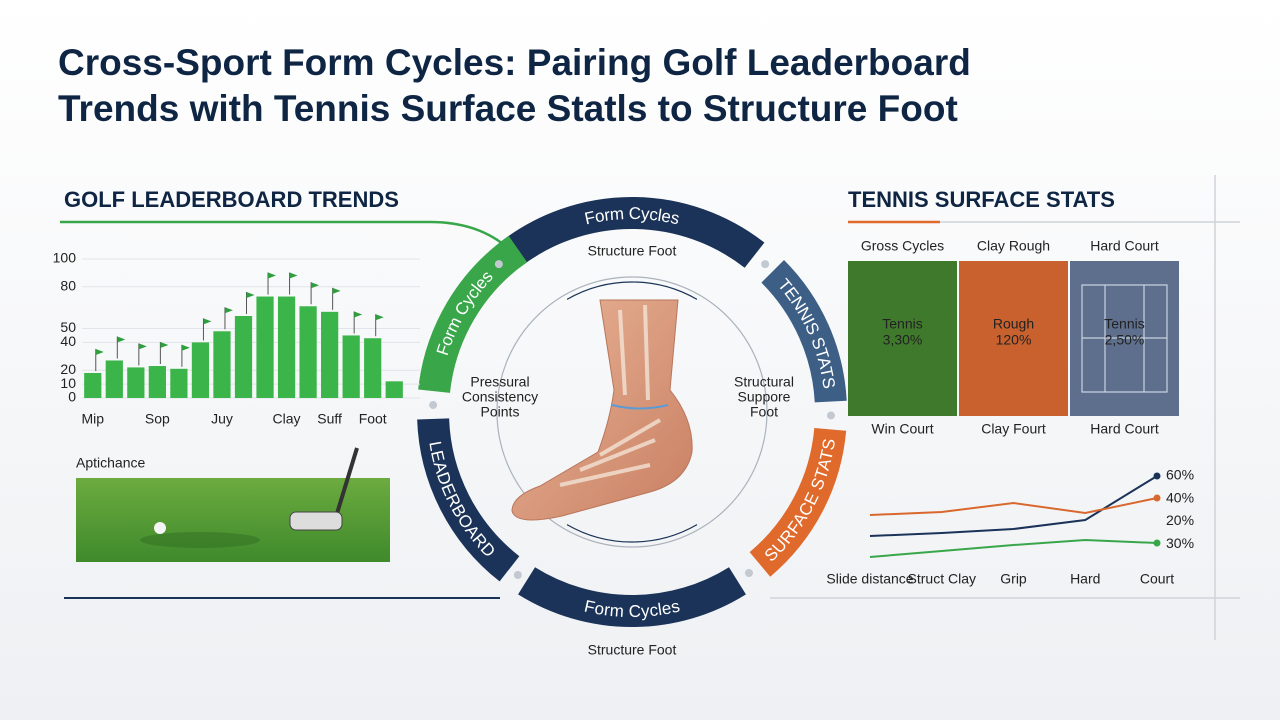  What do you see at coordinates (110, 463) in the screenshot?
I see `photo-label: Aptichance` at bounding box center [110, 463].